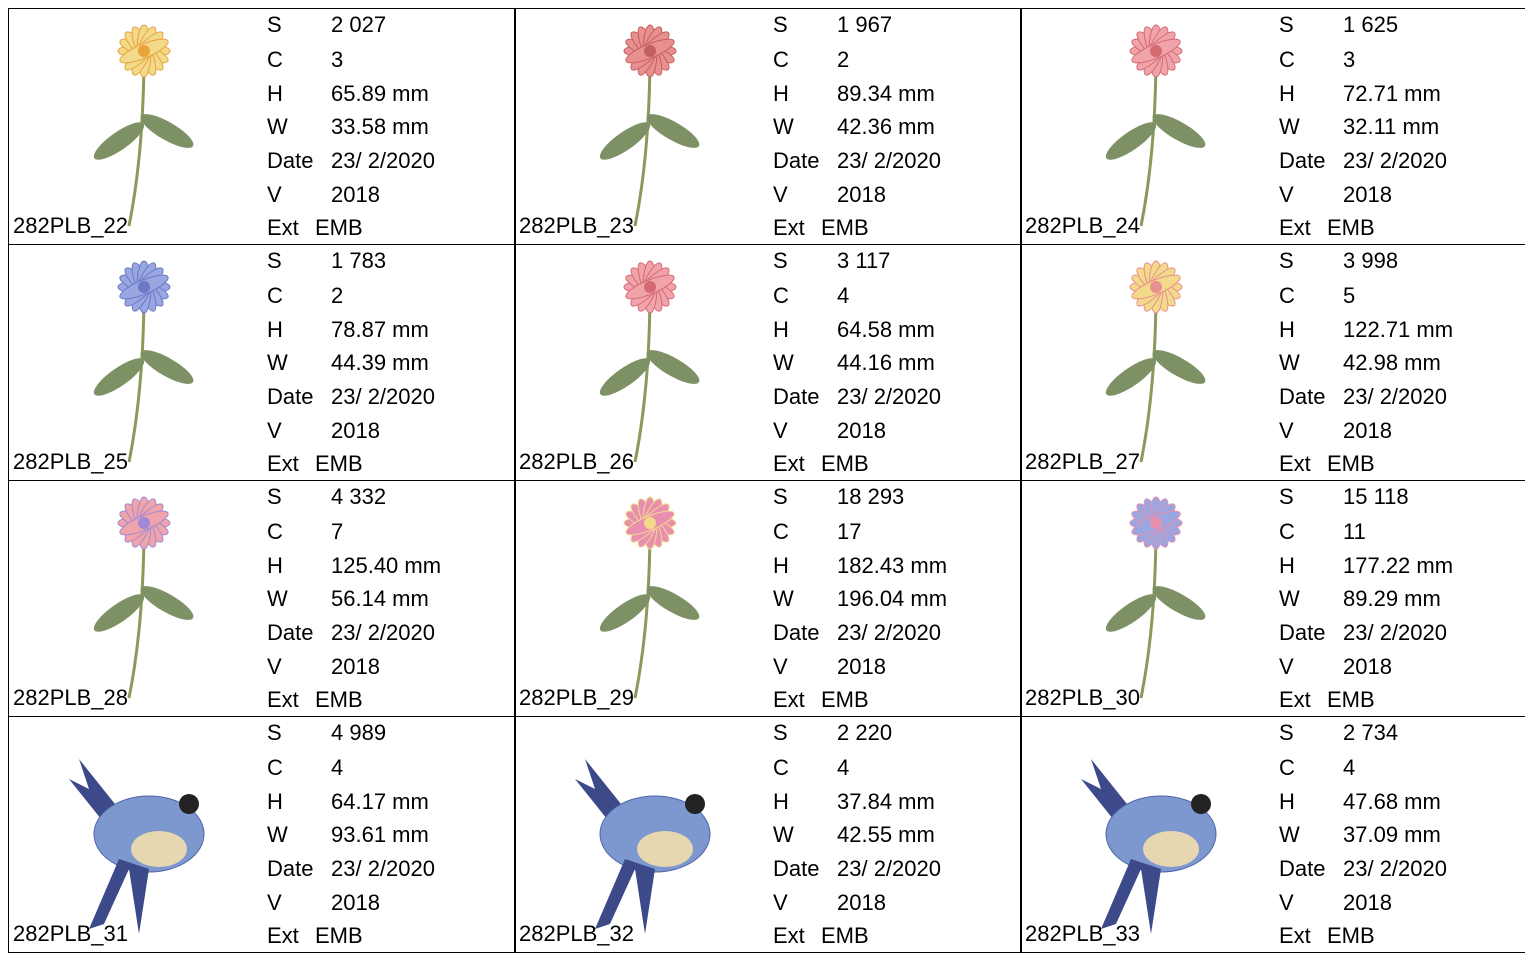  What do you see at coordinates (359, 496) in the screenshot?
I see `field-value: 4 332` at bounding box center [359, 496].